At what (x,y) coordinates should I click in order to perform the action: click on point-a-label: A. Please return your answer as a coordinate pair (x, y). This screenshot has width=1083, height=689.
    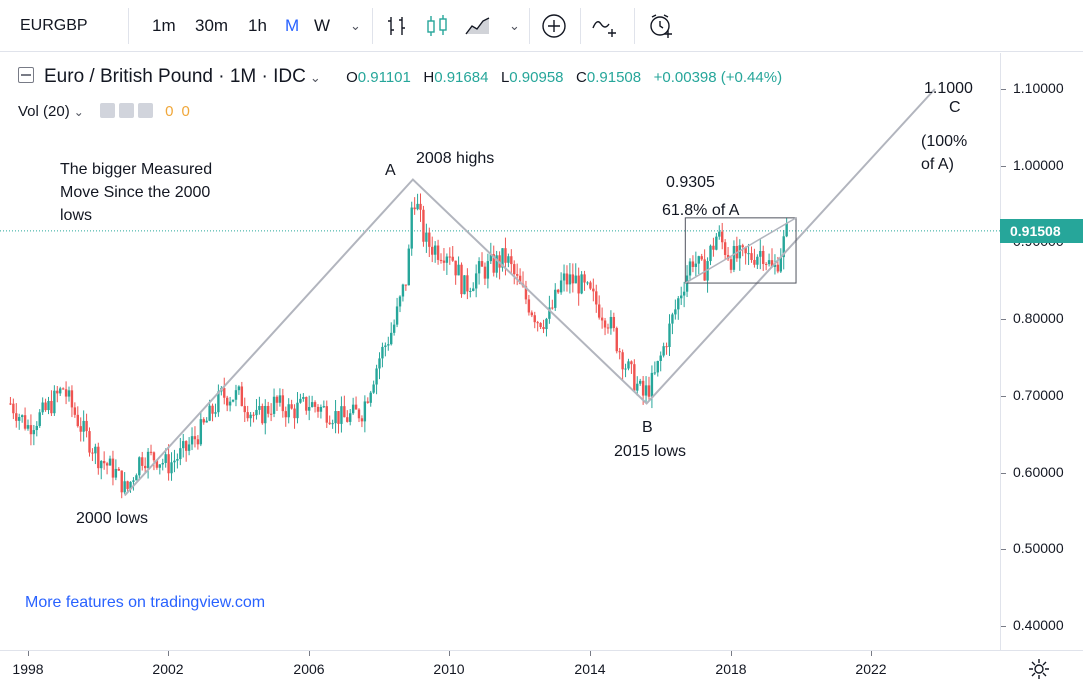
    Looking at the image, I should click on (390, 170).